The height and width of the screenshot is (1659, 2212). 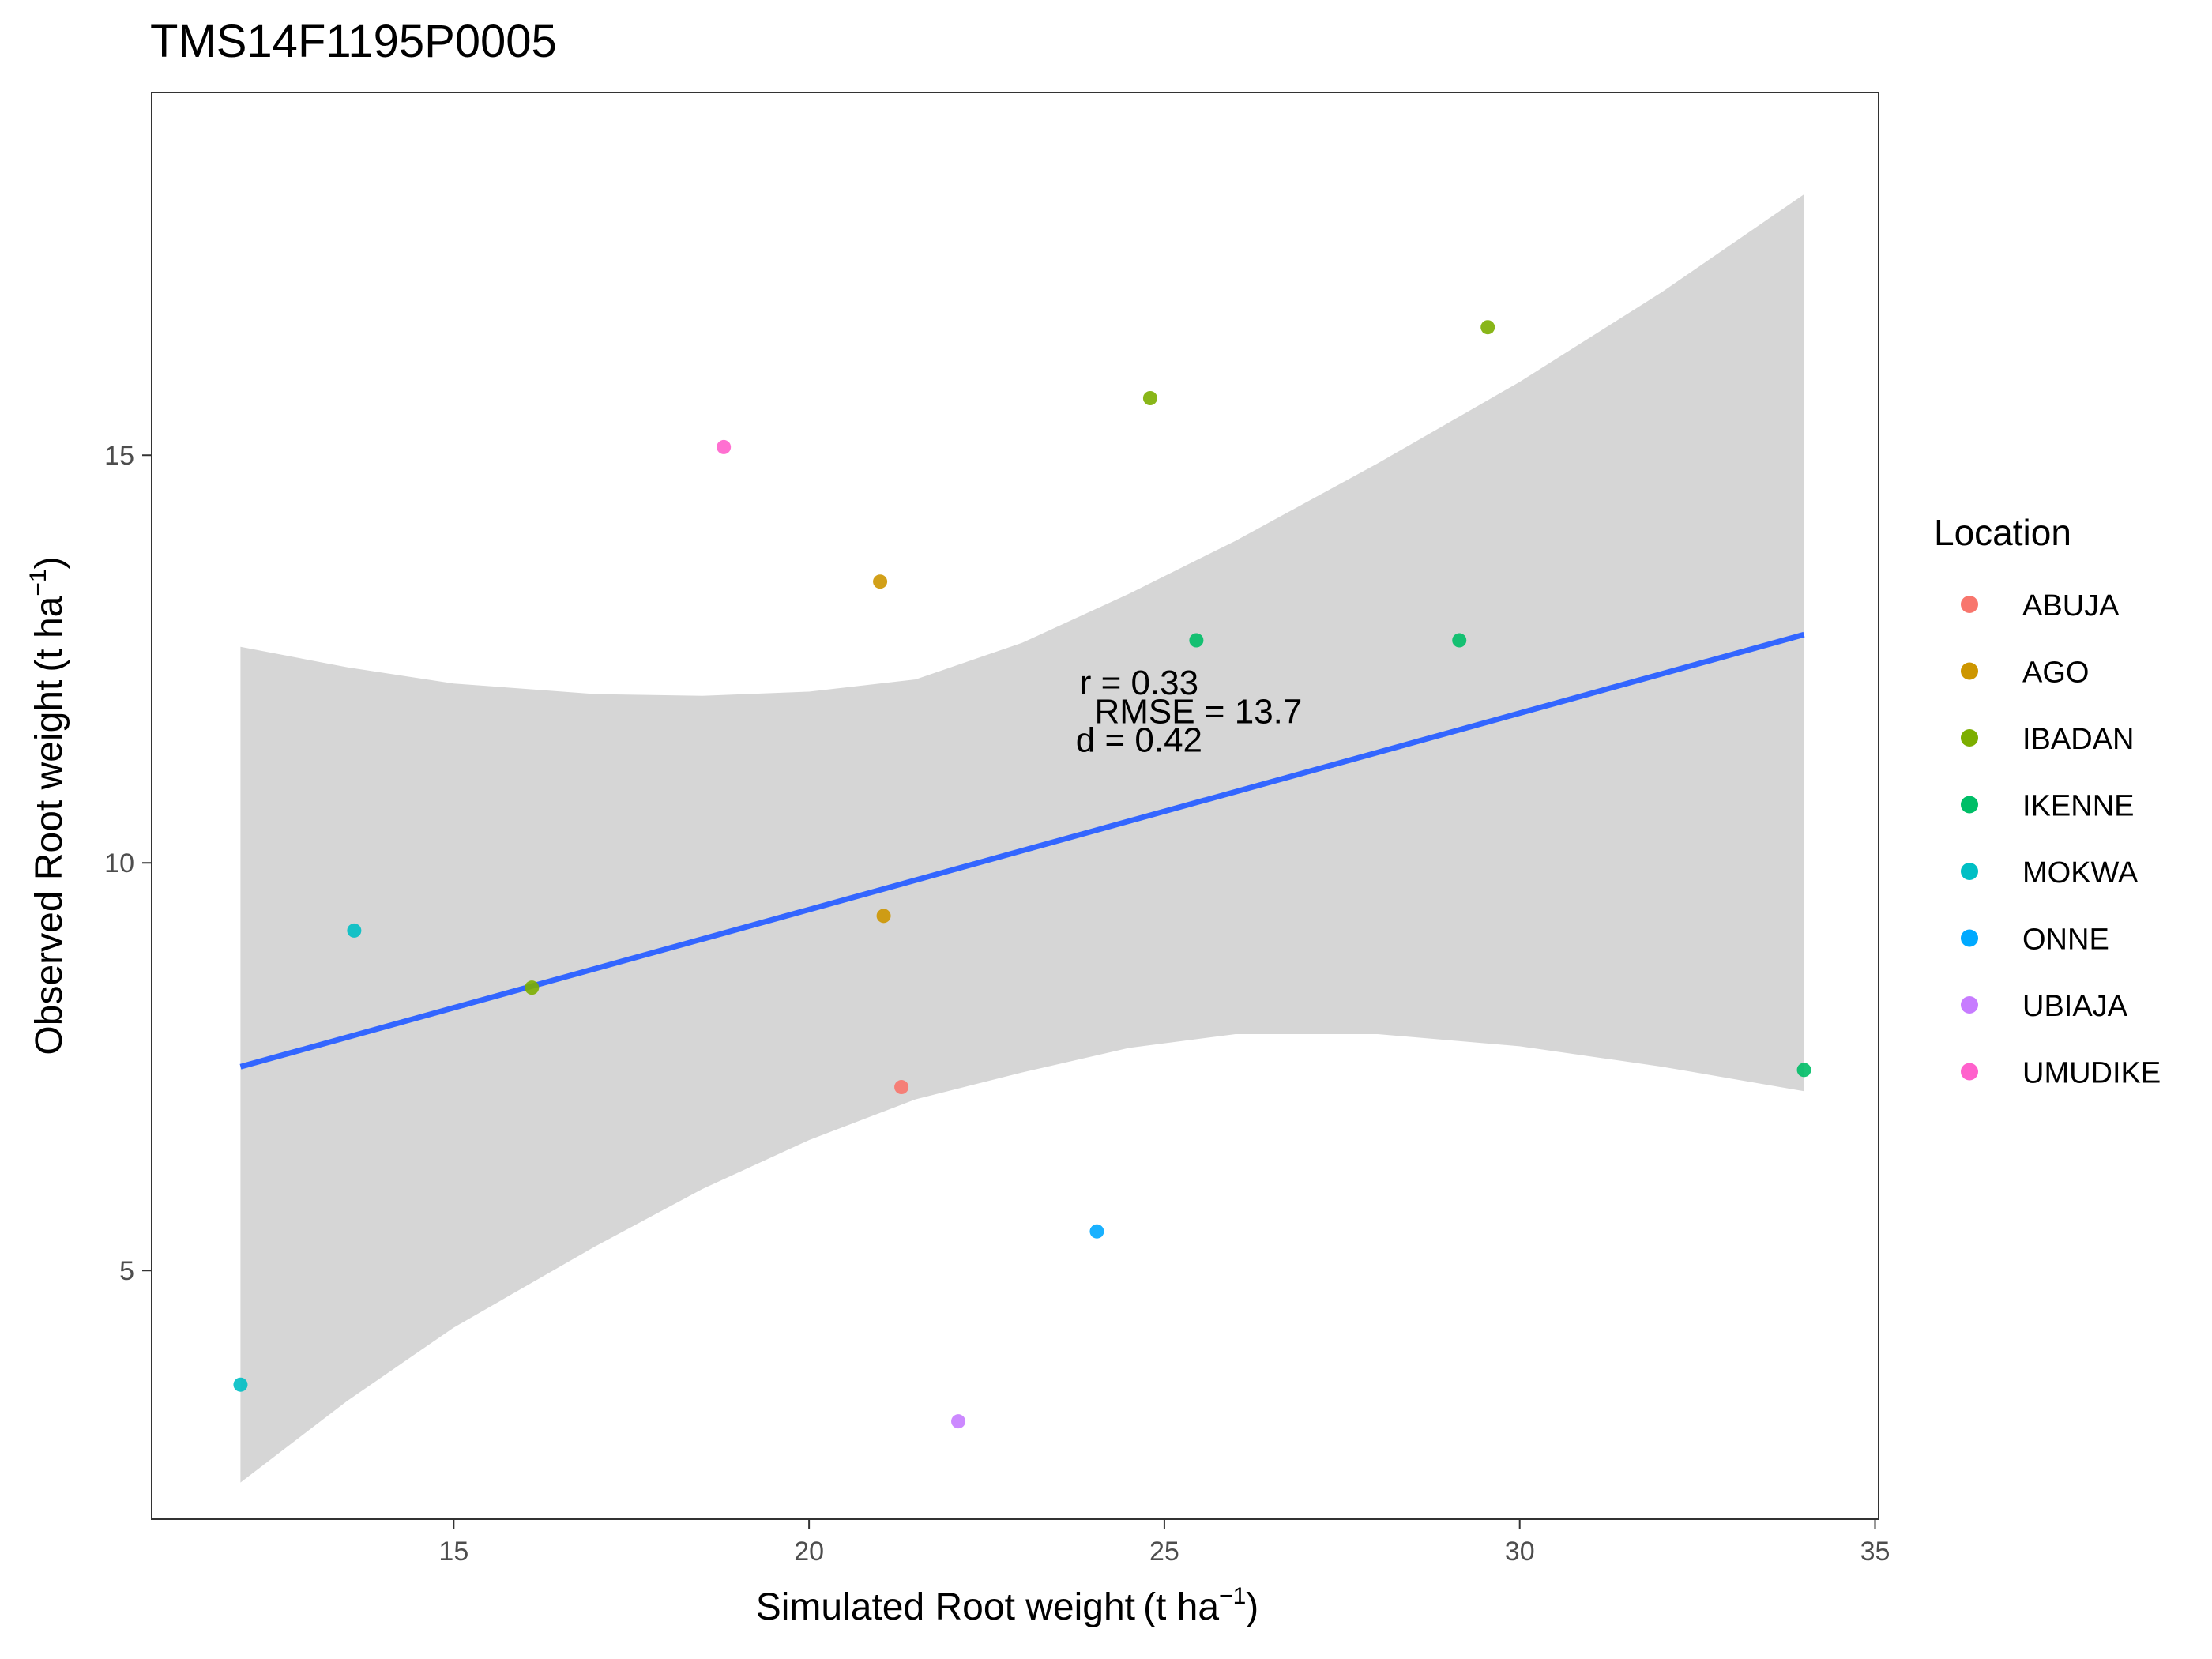 I want to click on y-tick-label: 10, so click(x=119, y=863).